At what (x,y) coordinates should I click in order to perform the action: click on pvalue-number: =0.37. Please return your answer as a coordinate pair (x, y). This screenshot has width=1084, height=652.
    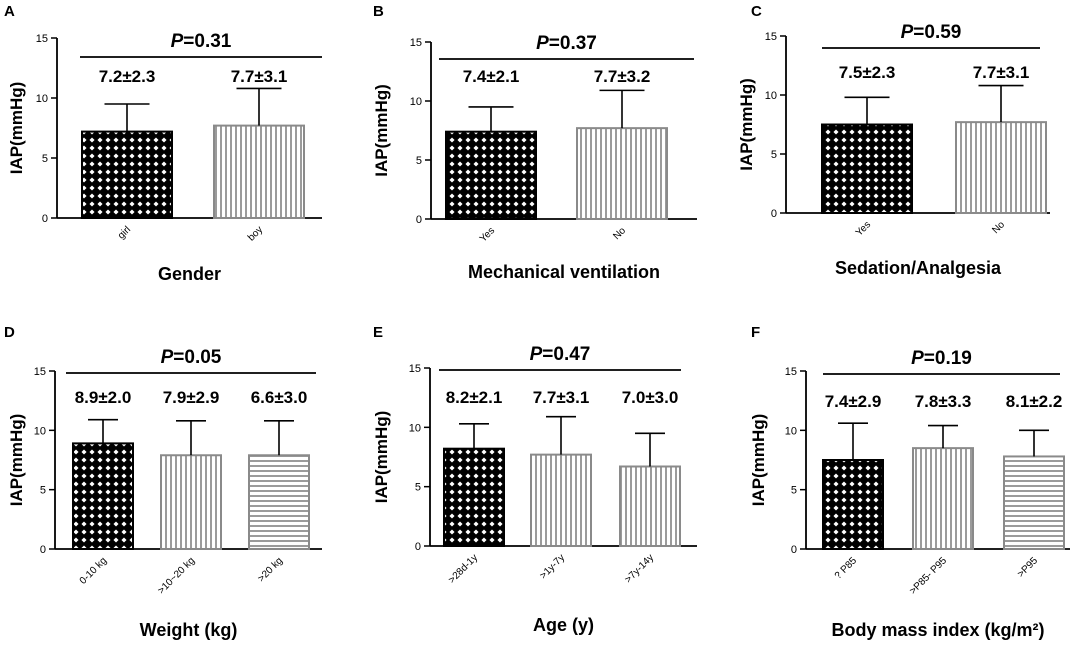
    Looking at the image, I should click on (573, 43).